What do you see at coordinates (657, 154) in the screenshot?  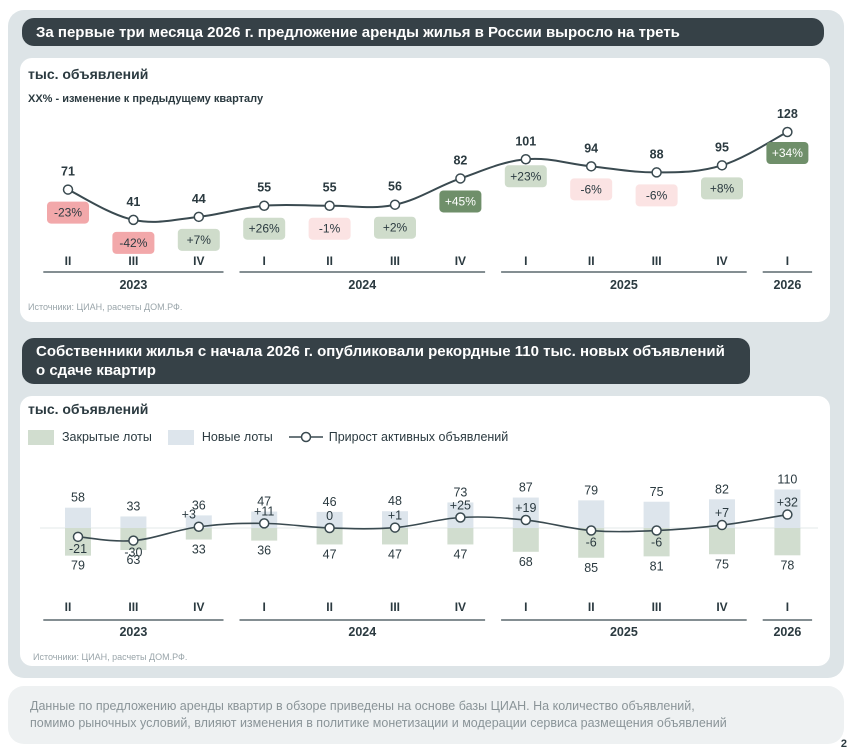 I see `offer-volume-value-label-9: 88` at bounding box center [657, 154].